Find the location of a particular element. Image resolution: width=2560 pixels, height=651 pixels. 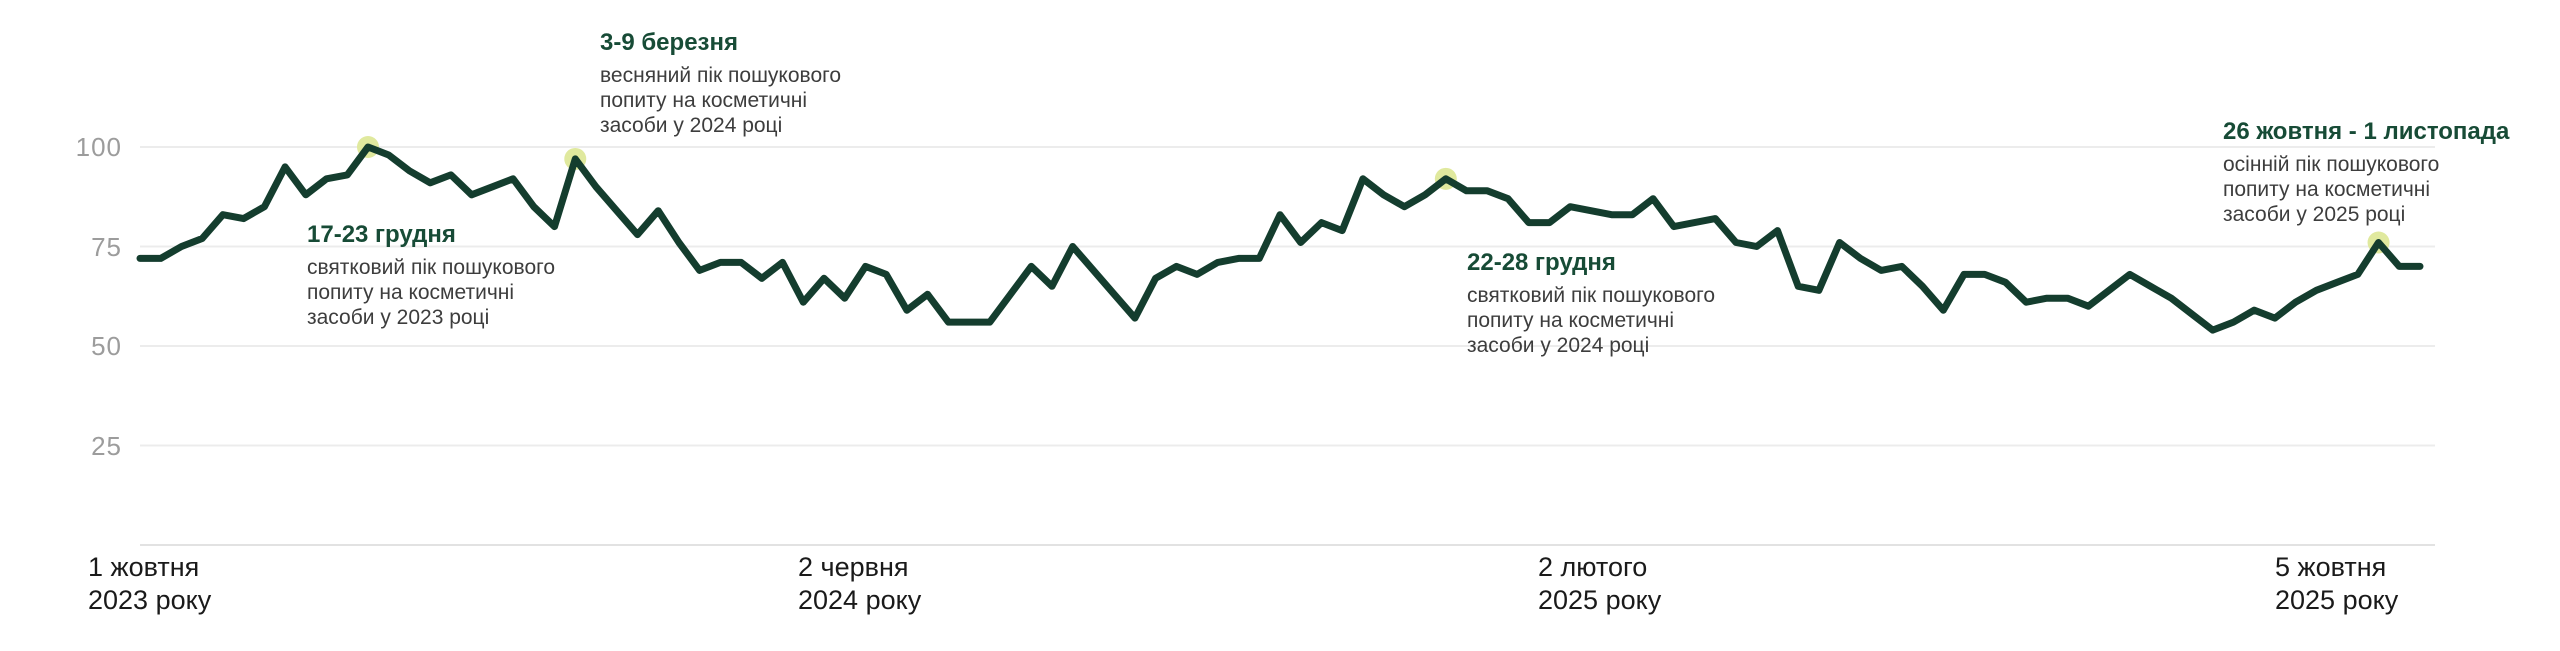

annotation-title: 3-9 березня is located at coordinates (669, 42).